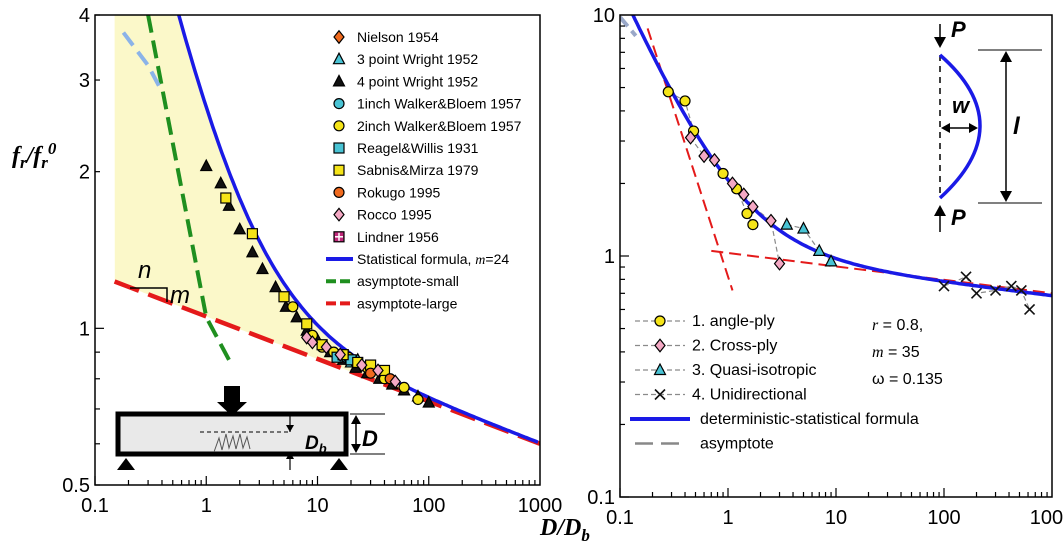 Image resolution: width=1063 pixels, height=550 pixels. I want to click on legend-label: asymptote-large, so click(407, 303).